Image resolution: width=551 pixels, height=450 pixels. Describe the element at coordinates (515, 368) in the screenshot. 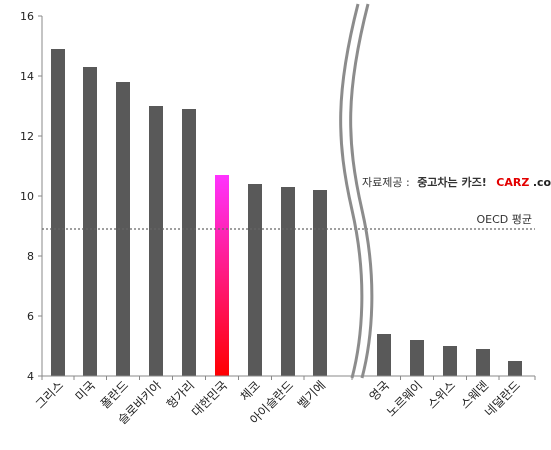

I see `bar-네덜란드` at that location.